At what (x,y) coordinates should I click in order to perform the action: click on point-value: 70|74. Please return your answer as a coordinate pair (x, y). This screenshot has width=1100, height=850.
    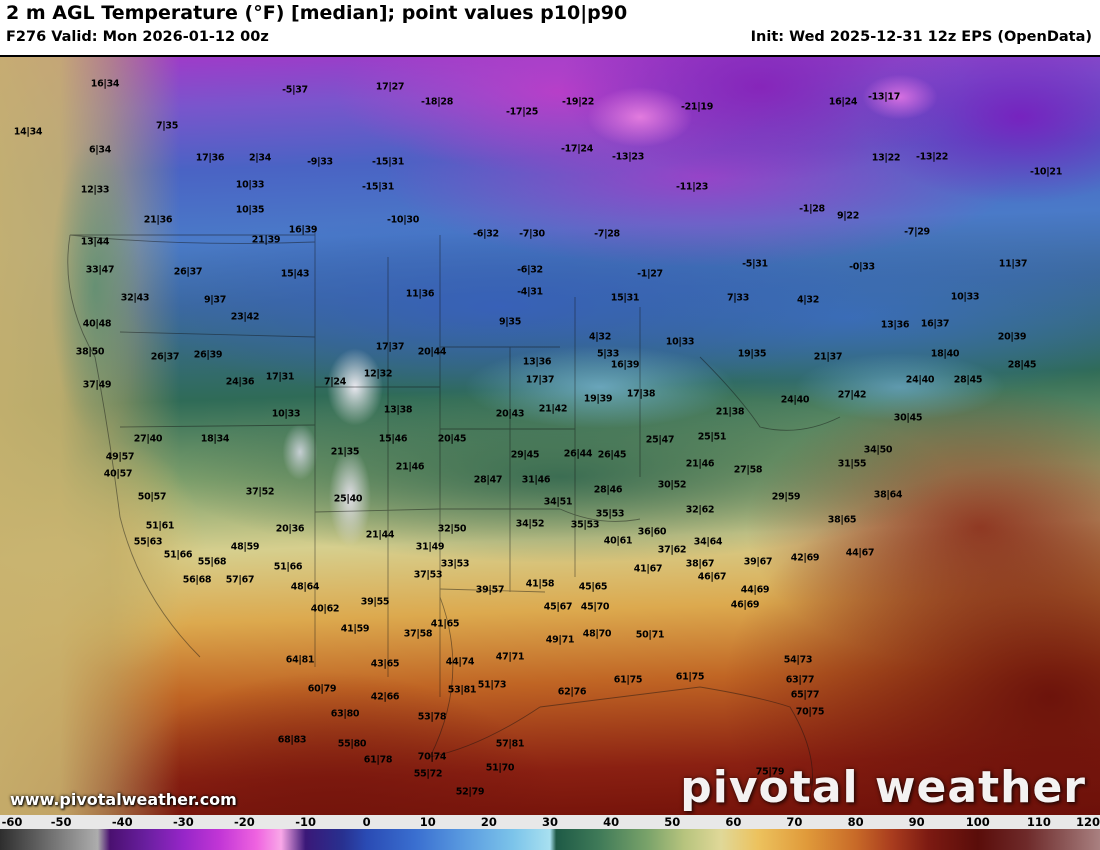
    Looking at the image, I should click on (432, 757).